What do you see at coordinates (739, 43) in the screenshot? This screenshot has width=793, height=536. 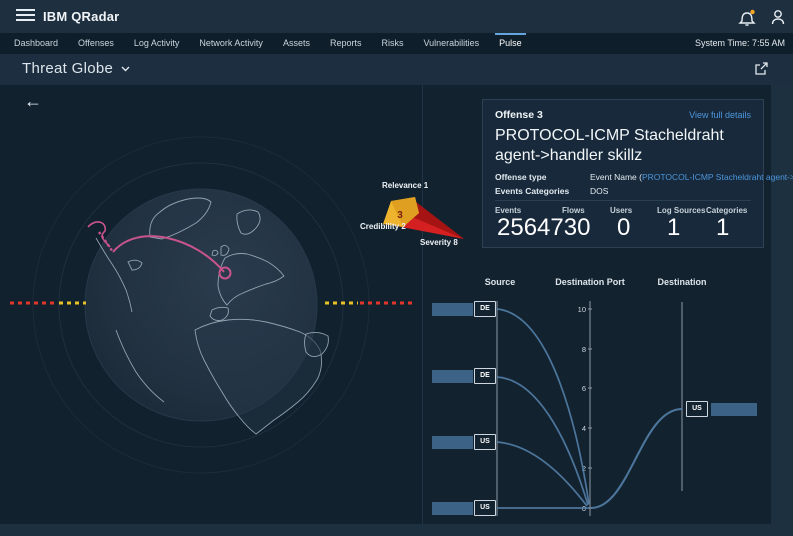 I see `system-time: System Time: 7:55 AM` at bounding box center [739, 43].